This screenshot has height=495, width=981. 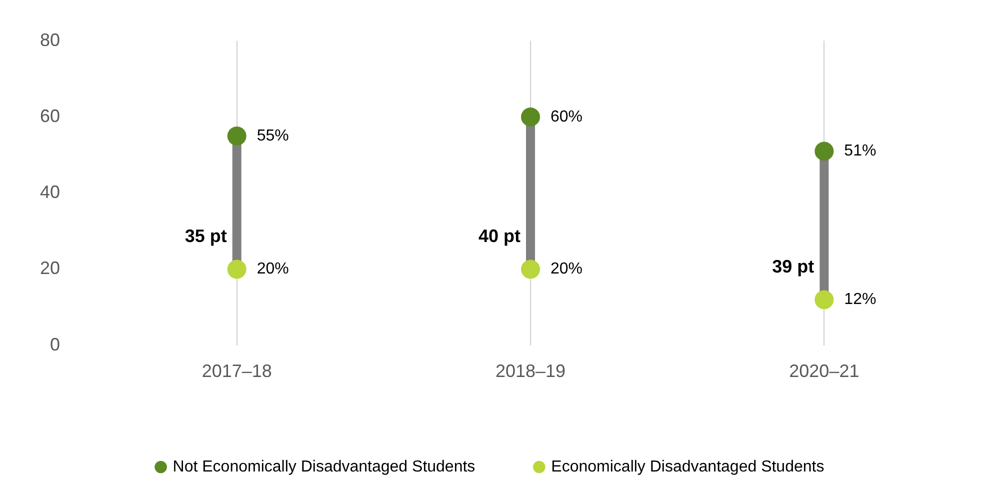 What do you see at coordinates (687, 467) in the screenshot?
I see `legend-label: Economically Disadvantaged Students` at bounding box center [687, 467].